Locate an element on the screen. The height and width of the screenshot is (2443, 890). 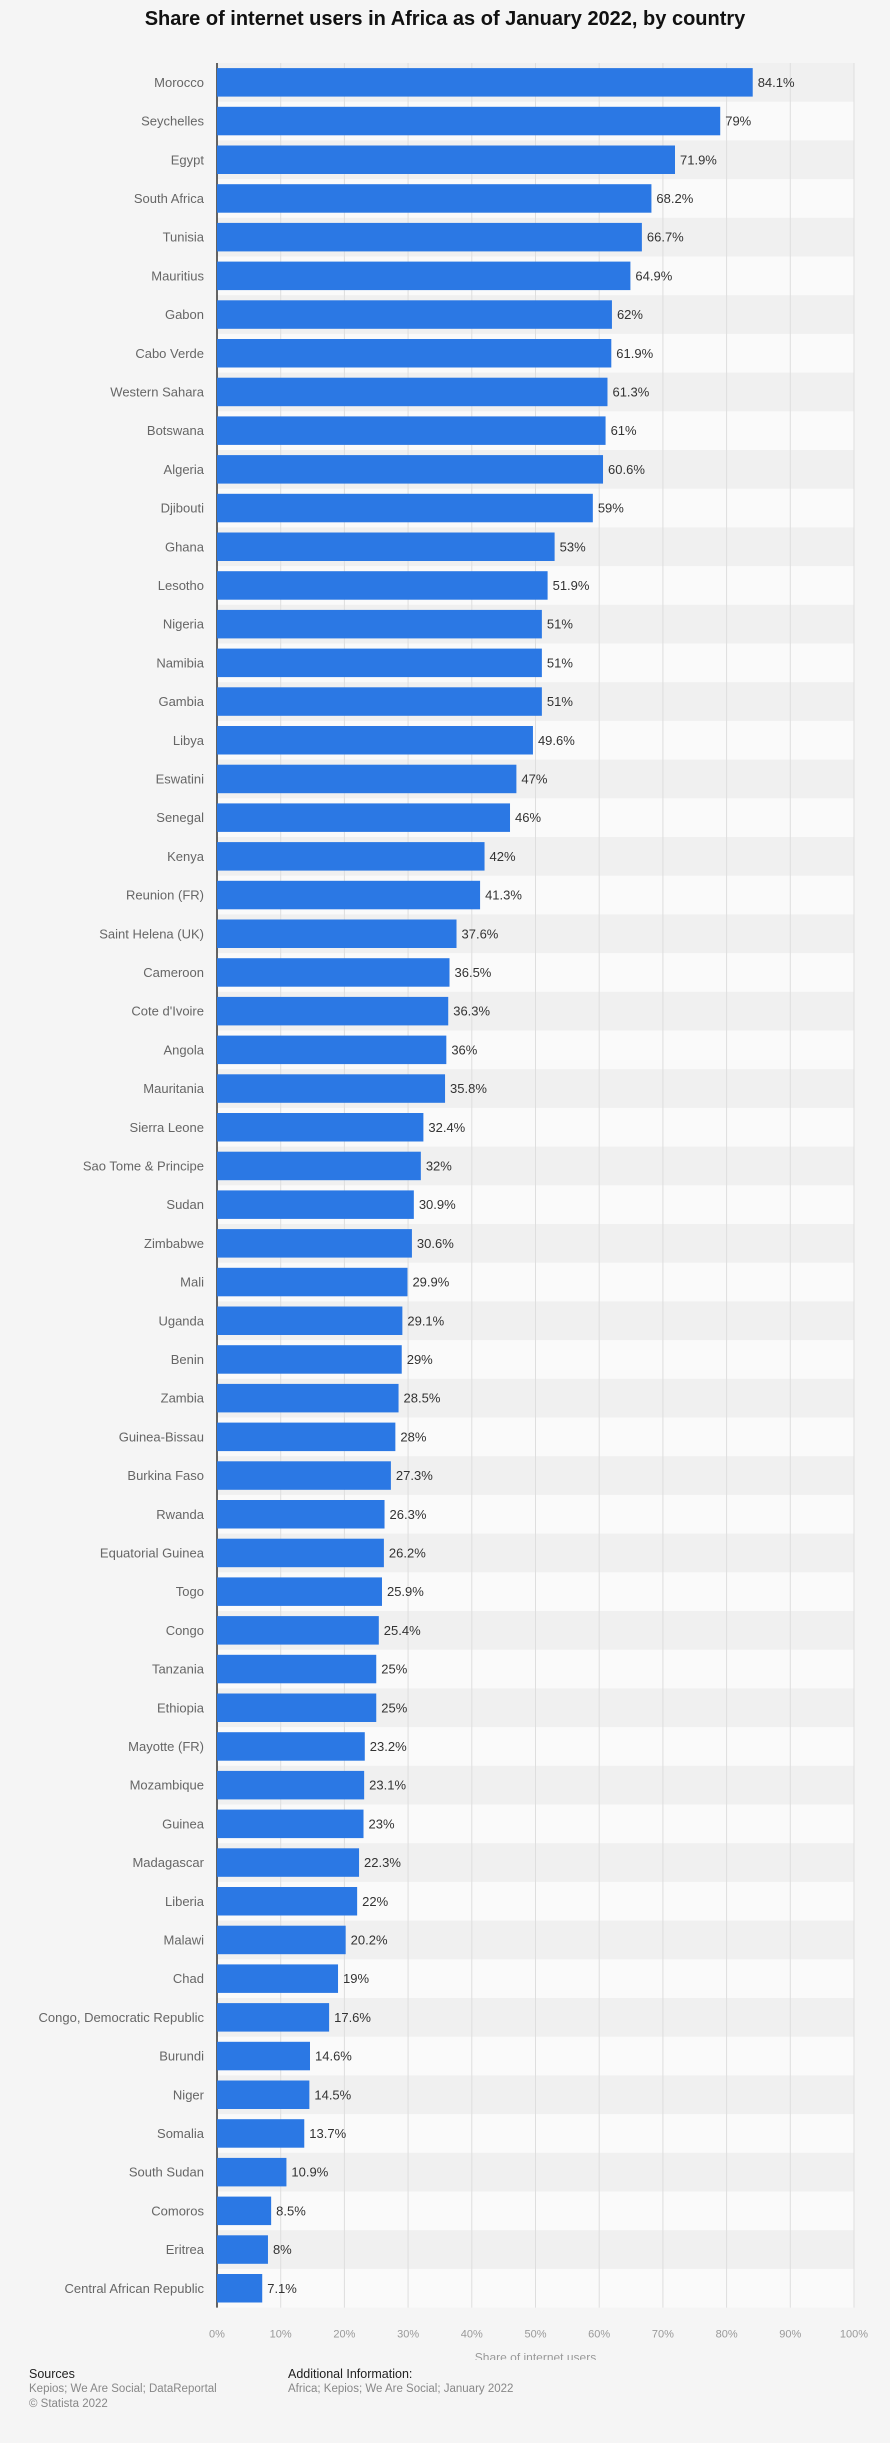
category-label: Burundi is located at coordinates (181, 2056).